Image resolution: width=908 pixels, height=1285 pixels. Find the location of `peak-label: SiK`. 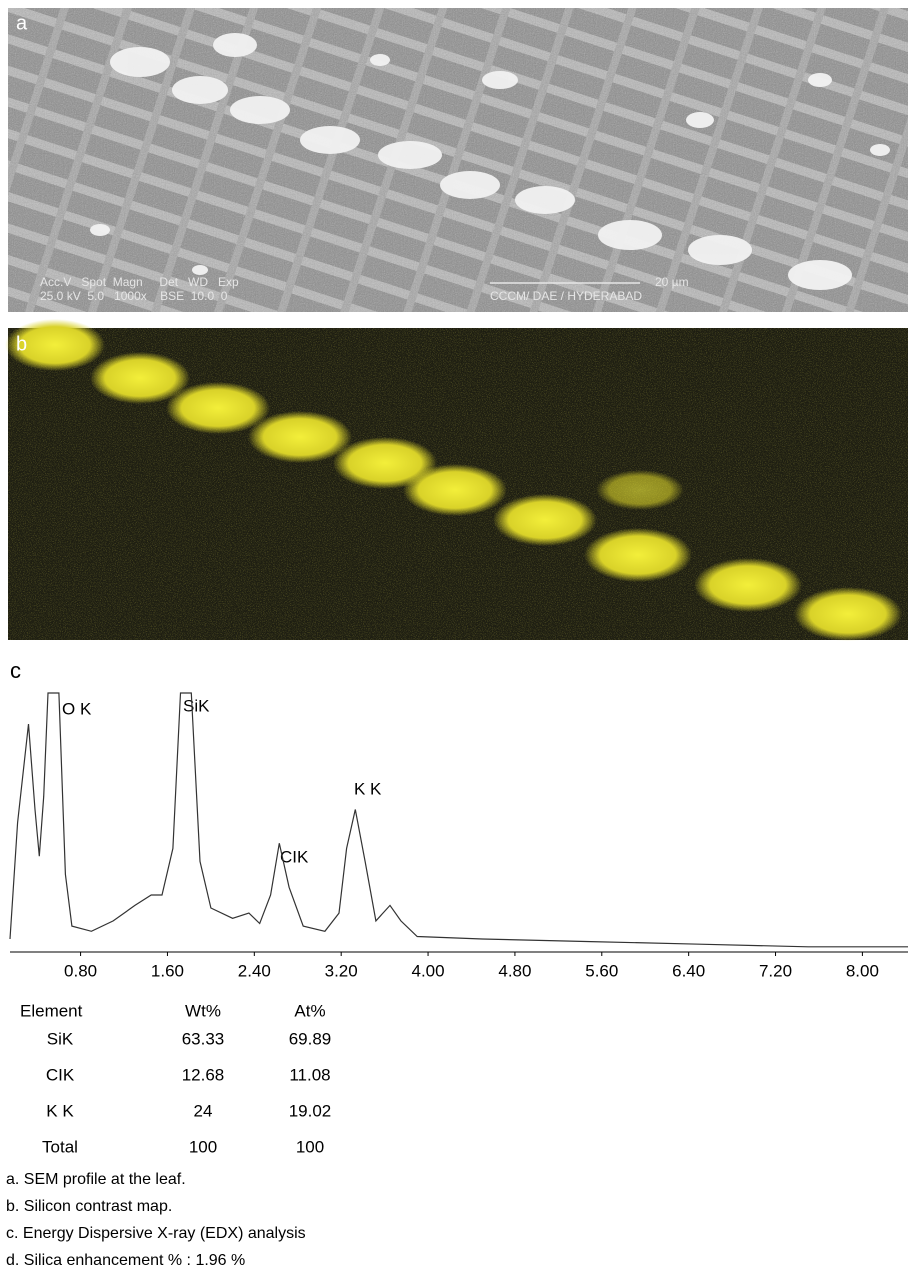

peak-label: SiK is located at coordinates (196, 705).